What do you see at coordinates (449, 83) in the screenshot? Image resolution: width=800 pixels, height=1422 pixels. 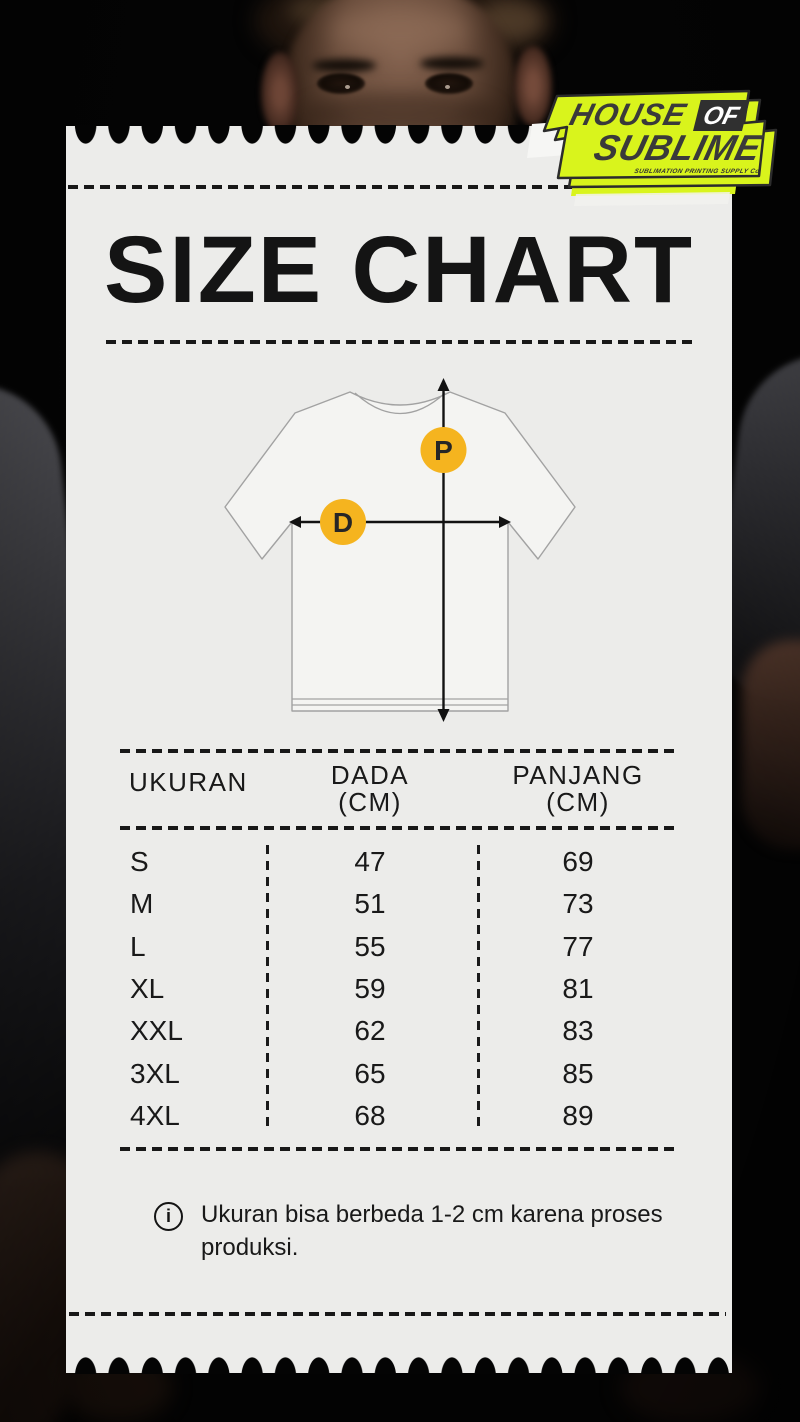 I see `person-right-eye` at bounding box center [449, 83].